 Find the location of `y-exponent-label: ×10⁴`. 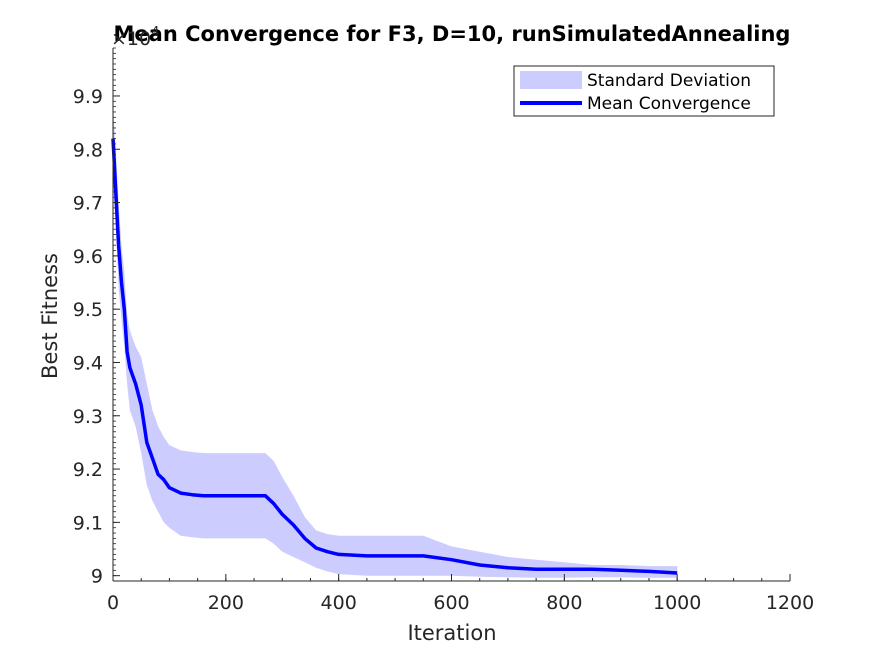

y-exponent-label: ×10⁴ is located at coordinates (135, 37).